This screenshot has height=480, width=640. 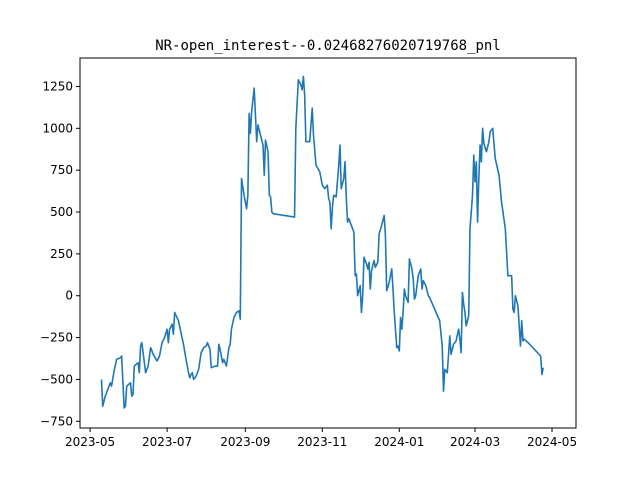 I want to click on x-tick-label: 2023-07, so click(x=167, y=442).